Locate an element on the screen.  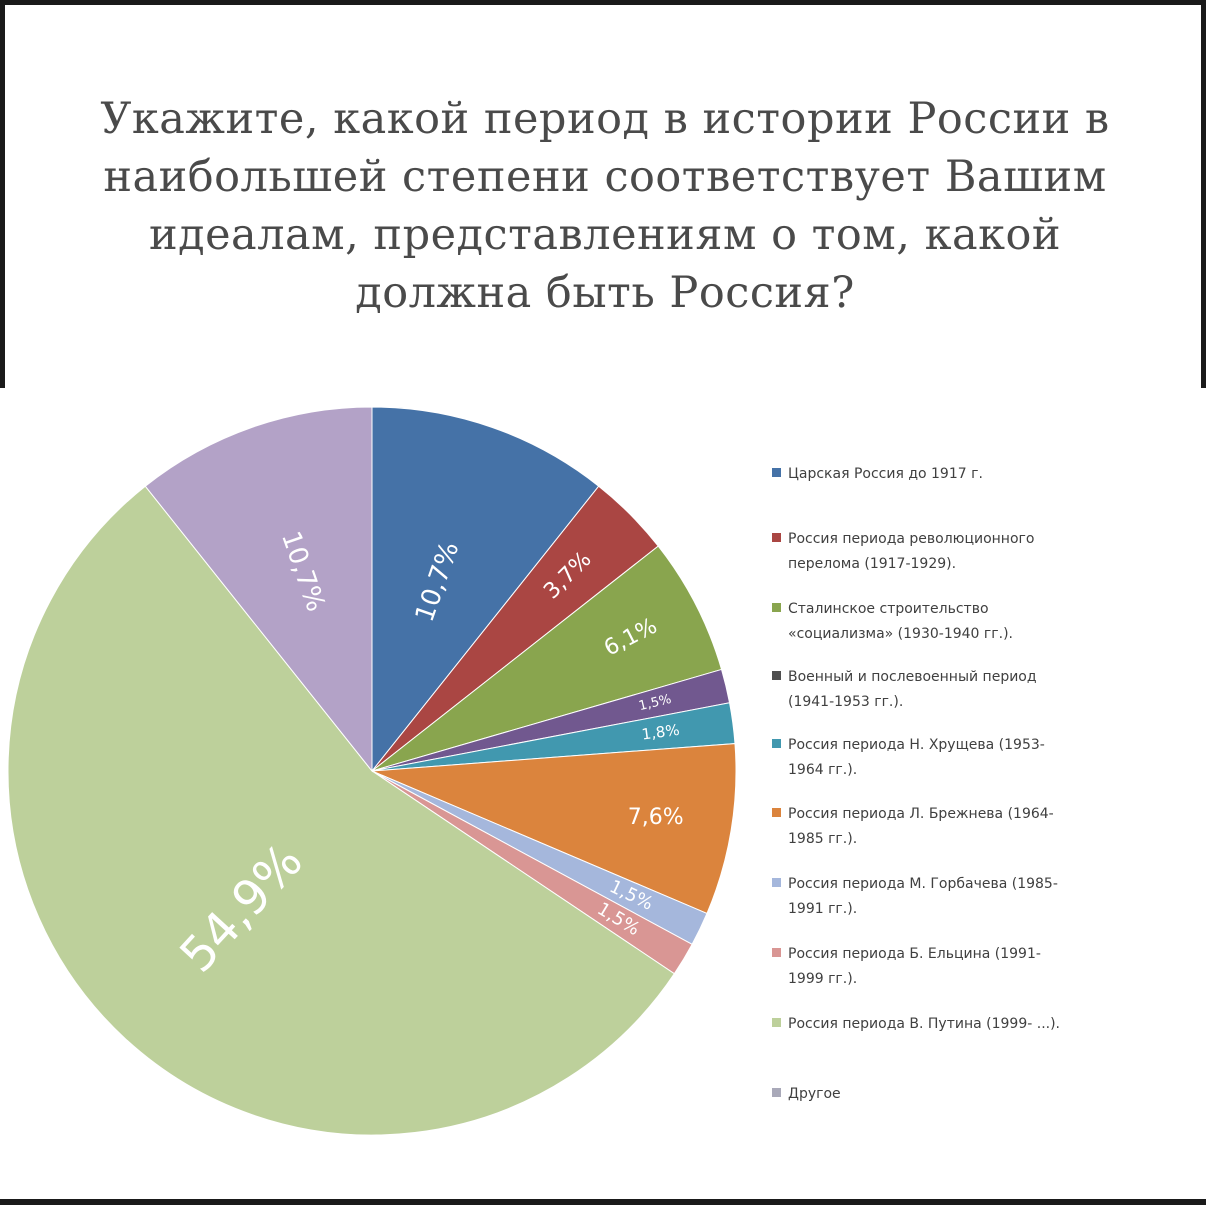
legend-item-row: 1999 гг.). is located at coordinates (957, 979).